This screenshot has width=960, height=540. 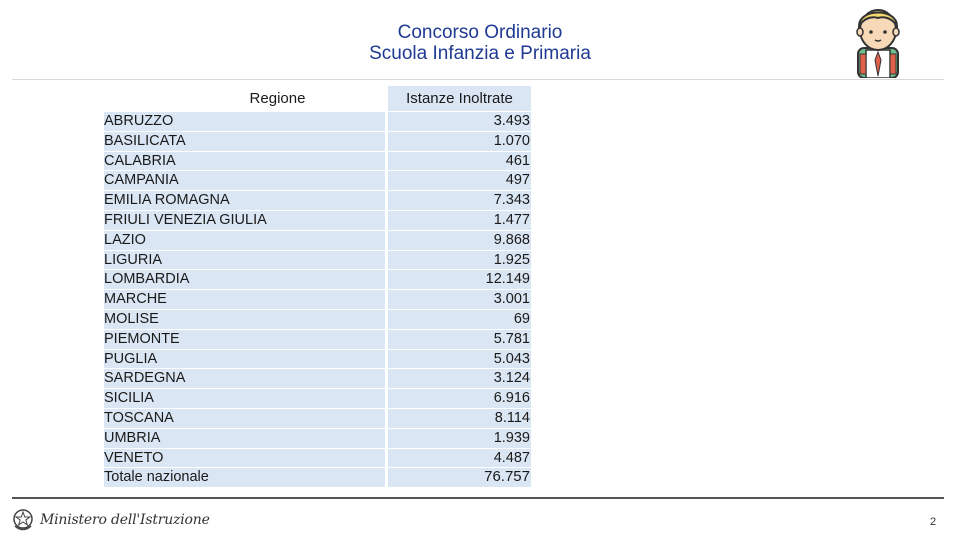 I want to click on table-cell-value: 12.149, so click(x=459, y=280).